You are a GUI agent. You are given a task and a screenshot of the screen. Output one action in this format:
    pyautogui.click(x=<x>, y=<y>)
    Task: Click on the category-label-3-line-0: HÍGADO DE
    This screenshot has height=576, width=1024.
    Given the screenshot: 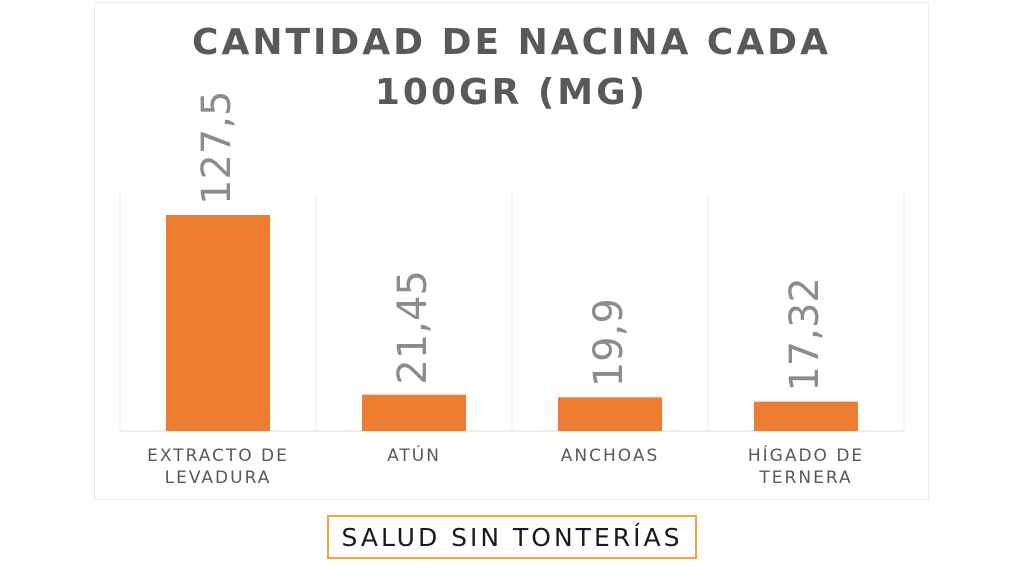 What is the action you would take?
    pyautogui.click(x=806, y=455)
    